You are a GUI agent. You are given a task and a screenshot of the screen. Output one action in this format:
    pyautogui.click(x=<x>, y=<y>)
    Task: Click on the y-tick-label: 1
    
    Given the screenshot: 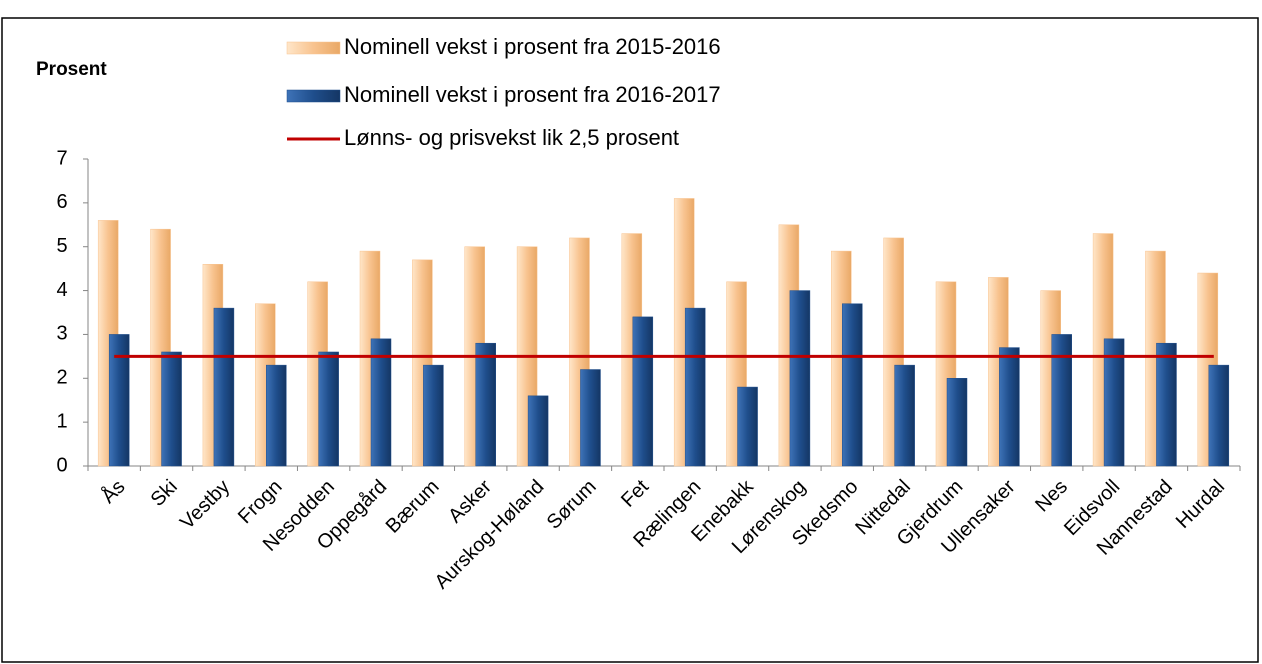 What is the action you would take?
    pyautogui.click(x=61, y=421)
    